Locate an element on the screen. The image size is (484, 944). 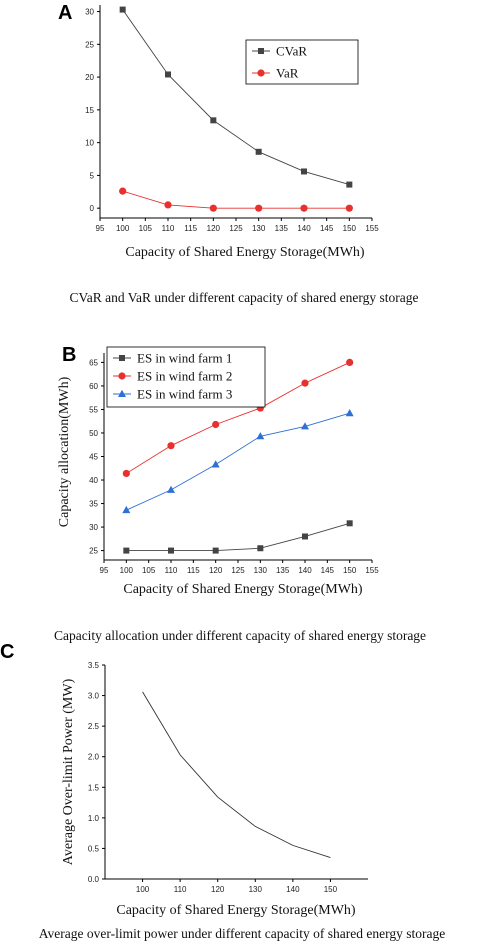
x-tick-label: 155 is located at coordinates (372, 228).